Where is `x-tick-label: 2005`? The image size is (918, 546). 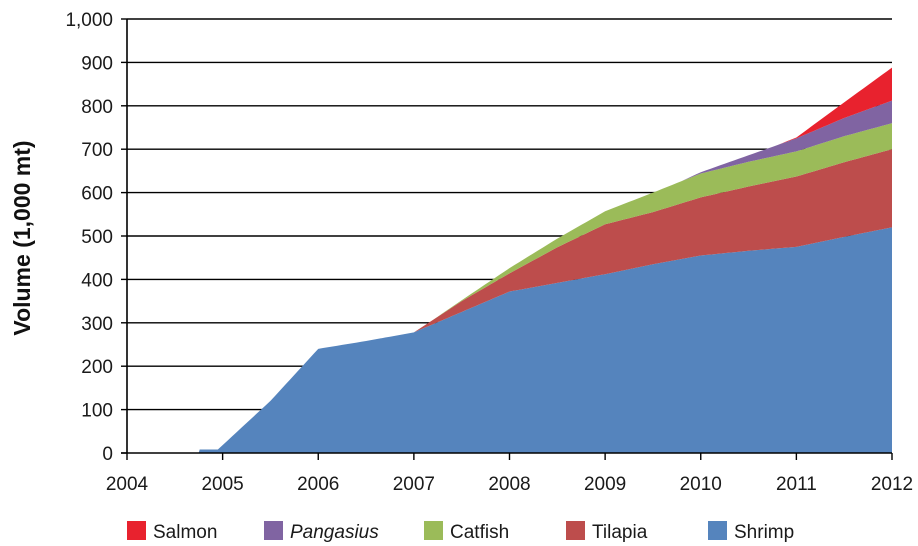
x-tick-label: 2005 is located at coordinates (222, 484).